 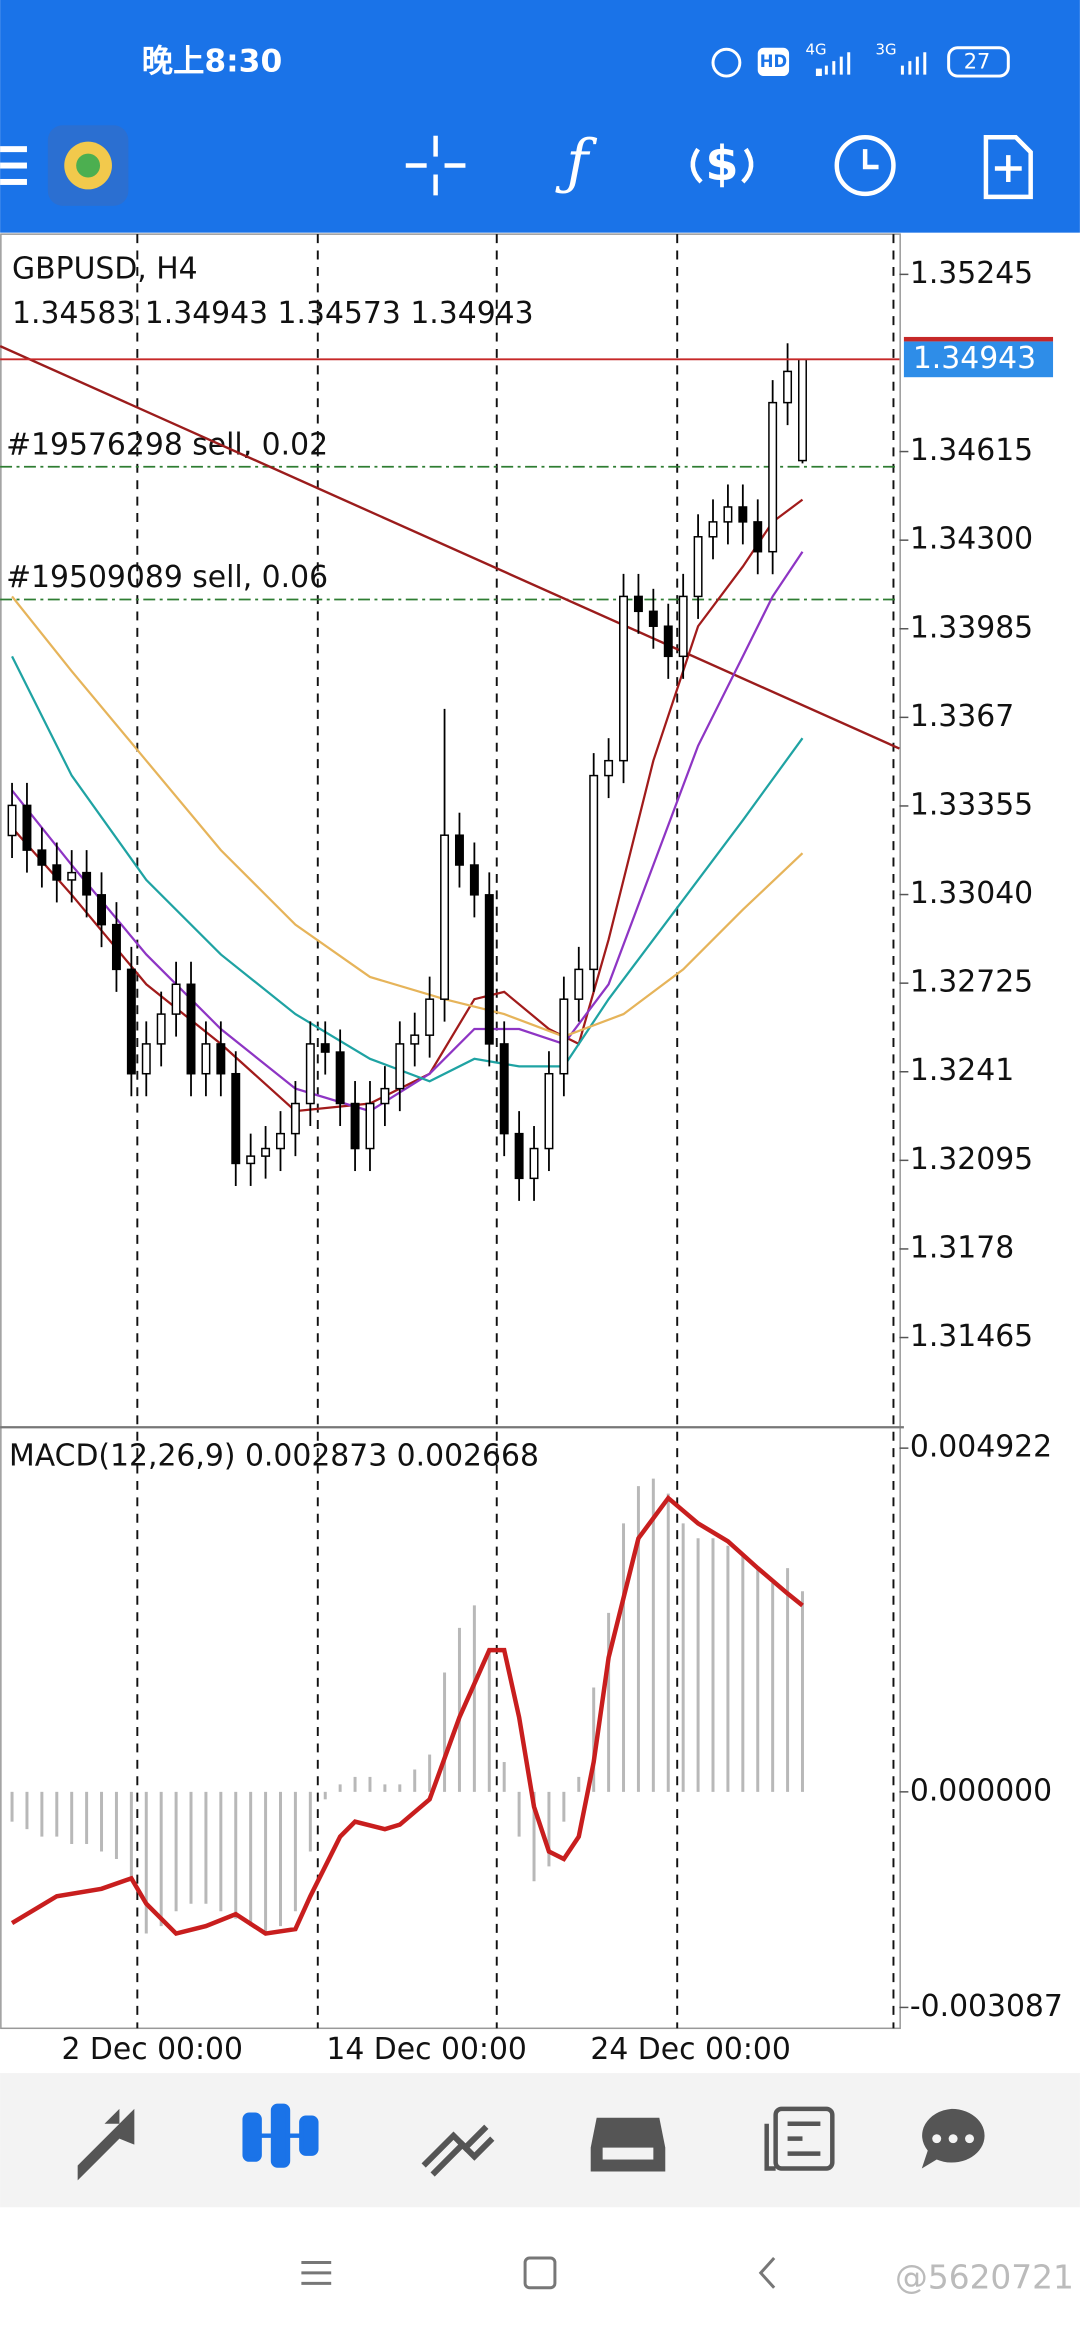 I want to click on y-tick-label: 1.3367, so click(x=962, y=716).